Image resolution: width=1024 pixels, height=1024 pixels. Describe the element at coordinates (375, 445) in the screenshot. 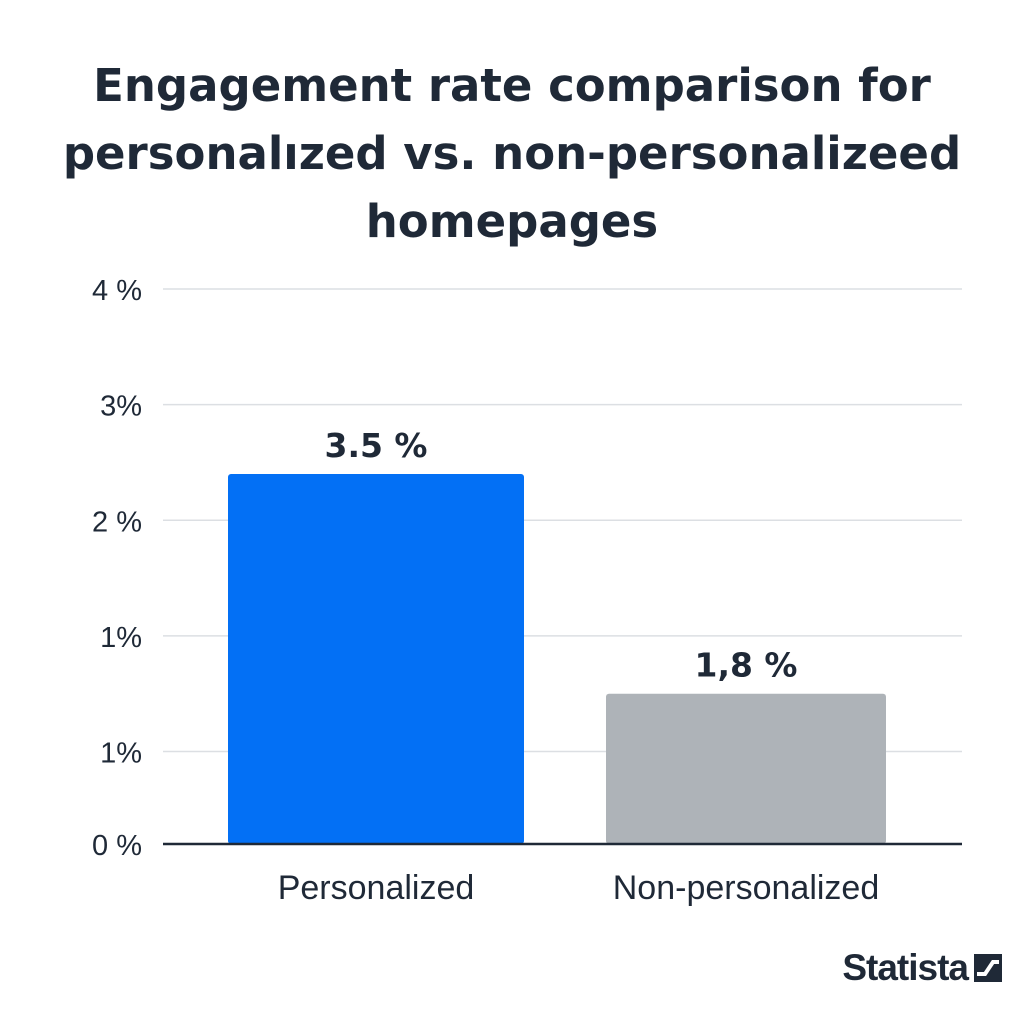

I see `data-label: 3.5 %` at that location.